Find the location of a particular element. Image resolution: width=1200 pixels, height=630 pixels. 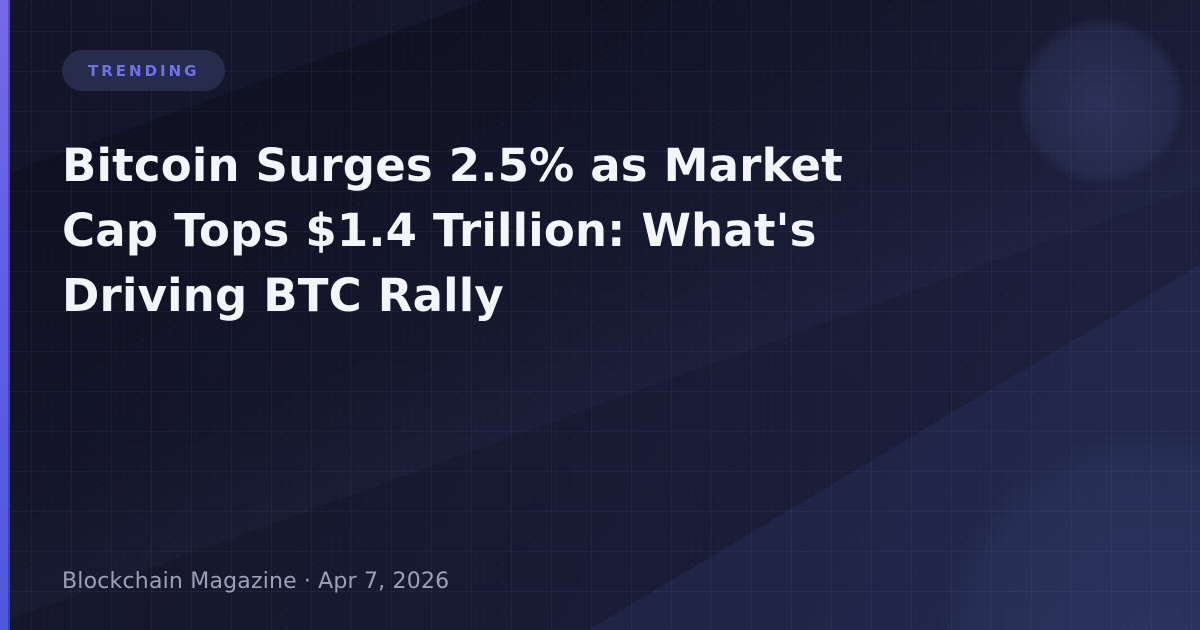

article-meta: Blockchain Magazine · Apr 7, 2026 is located at coordinates (255, 581).